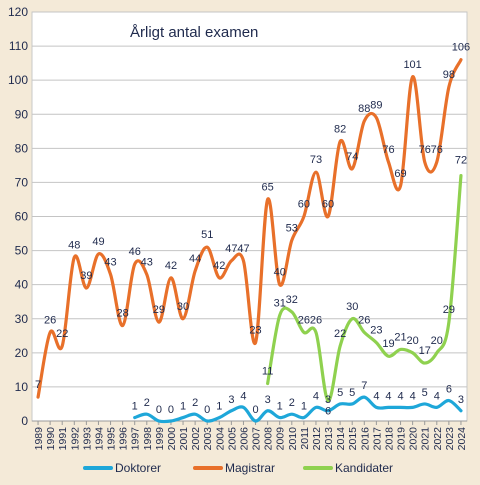 The image size is (480, 485). What do you see at coordinates (292, 228) in the screenshot?
I see `data-label-magistrar: 53` at bounding box center [292, 228].